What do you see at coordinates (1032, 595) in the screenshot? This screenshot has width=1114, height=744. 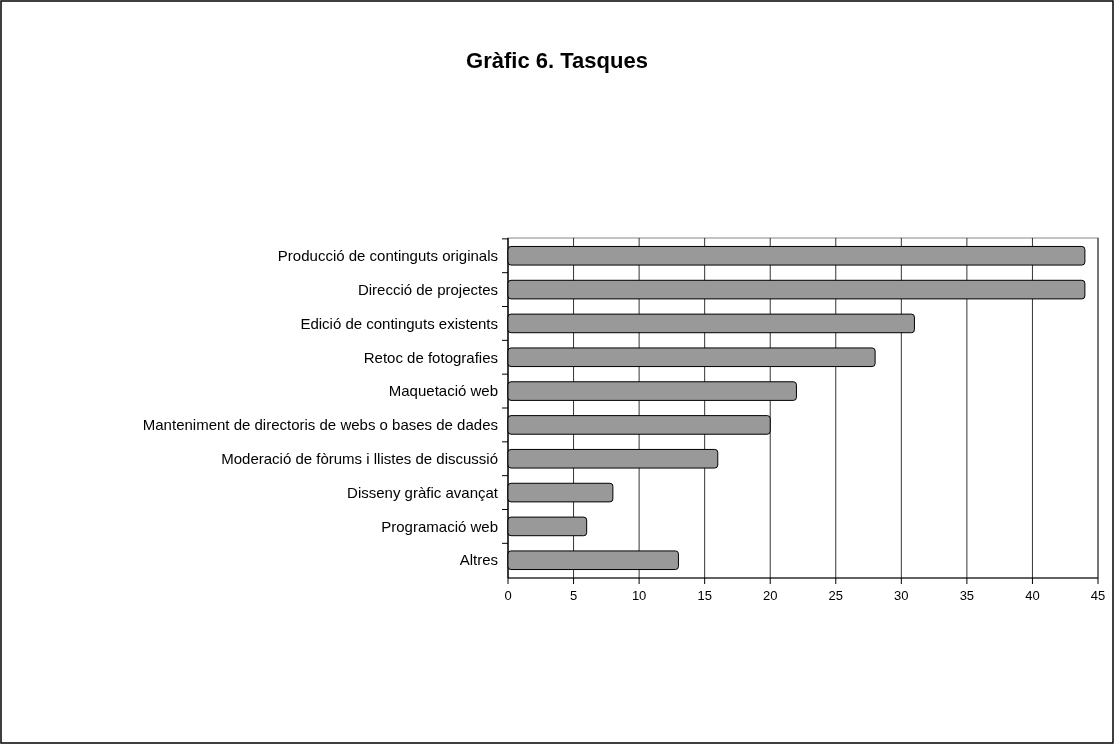 I see `x-tick-label: 40` at bounding box center [1032, 595].